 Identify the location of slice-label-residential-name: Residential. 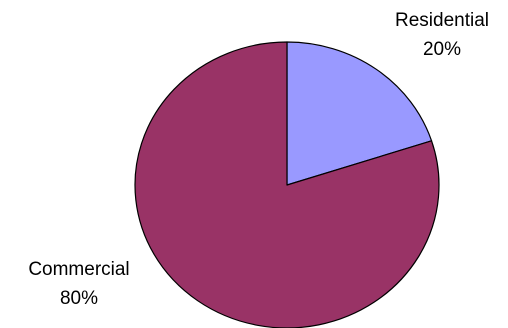
(442, 20).